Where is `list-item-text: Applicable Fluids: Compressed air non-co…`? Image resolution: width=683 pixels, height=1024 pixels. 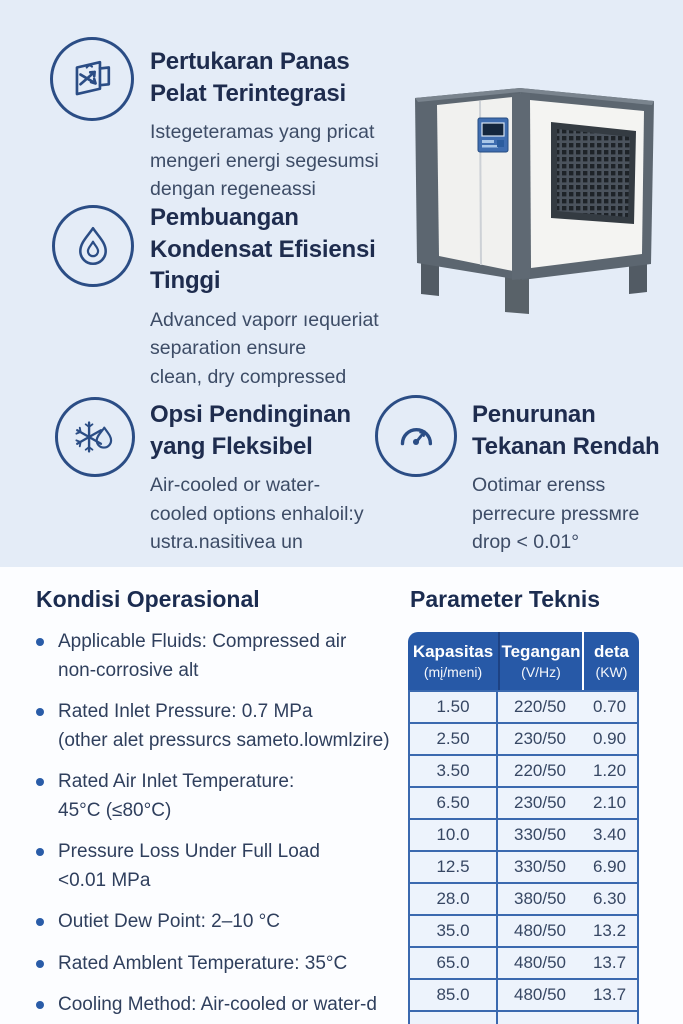
list-item-text: Applicable Fluids: Compressed air non-co… is located at coordinates (202, 656).